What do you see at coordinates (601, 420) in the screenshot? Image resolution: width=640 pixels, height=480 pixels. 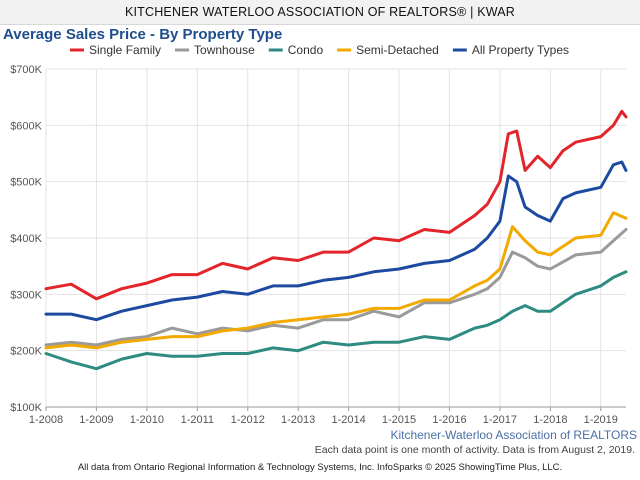 I see `x-tick-label: 1-2019` at bounding box center [601, 420].